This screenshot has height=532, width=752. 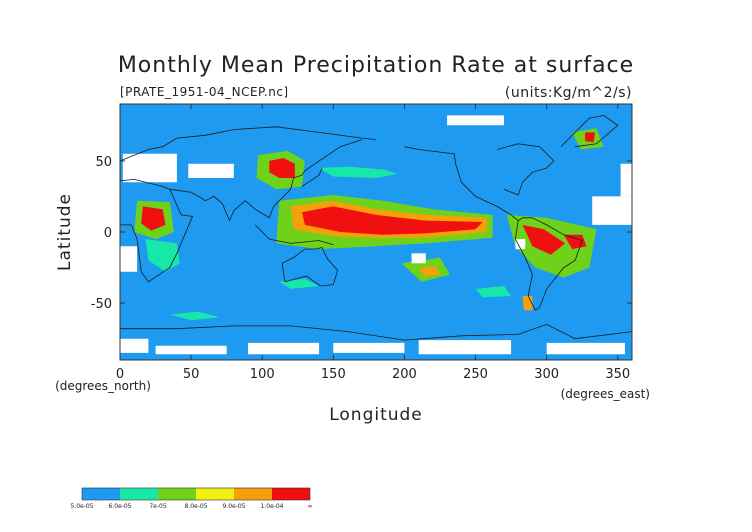 I want to click on y-tick-label: 0, so click(x=108, y=233).